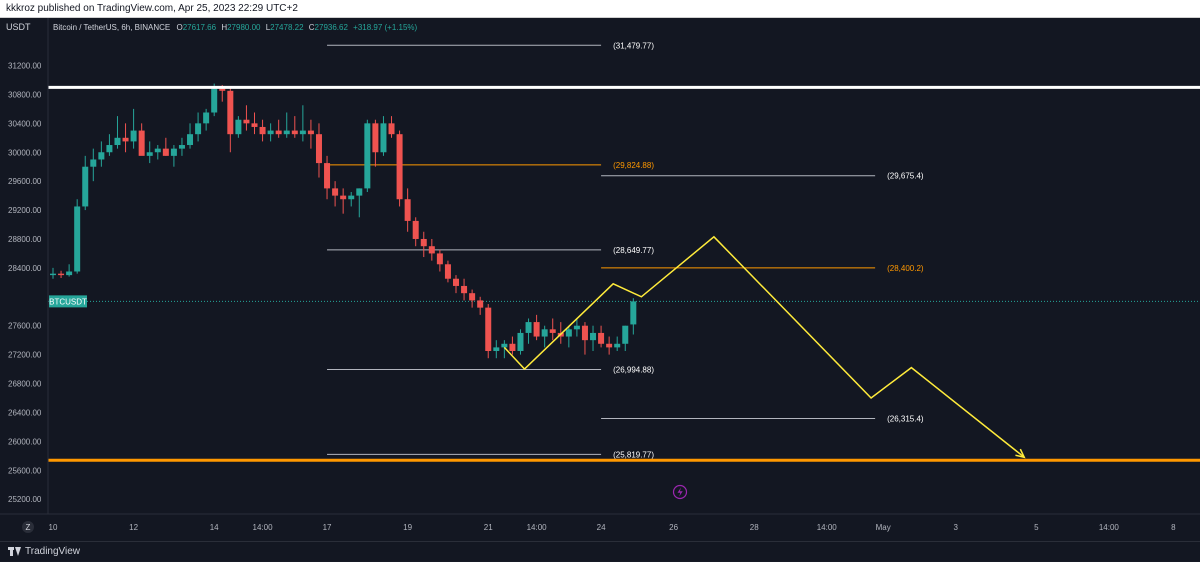  I want to click on symbol-badge-label: BTCUSDT, so click(68, 301).